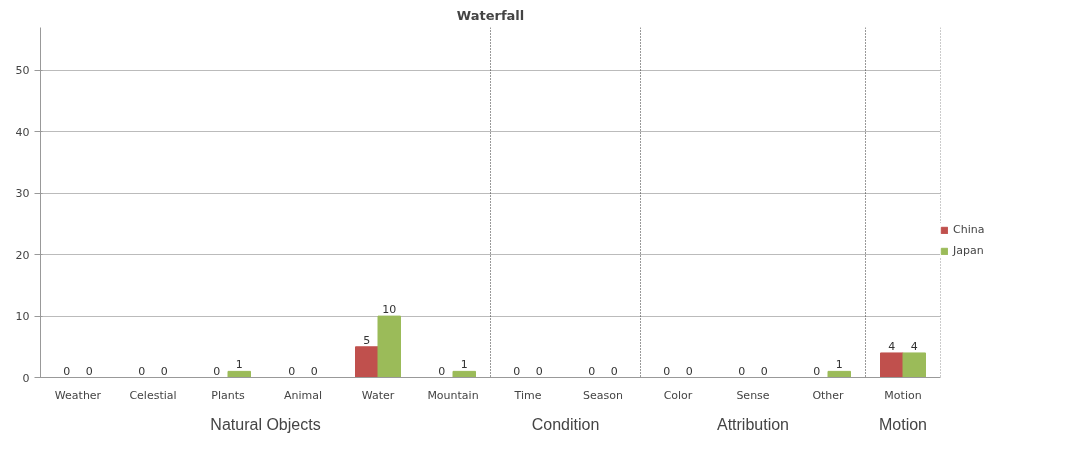 This screenshot has width=1090, height=475. I want to click on x-tick-label: Weather, so click(78, 395).